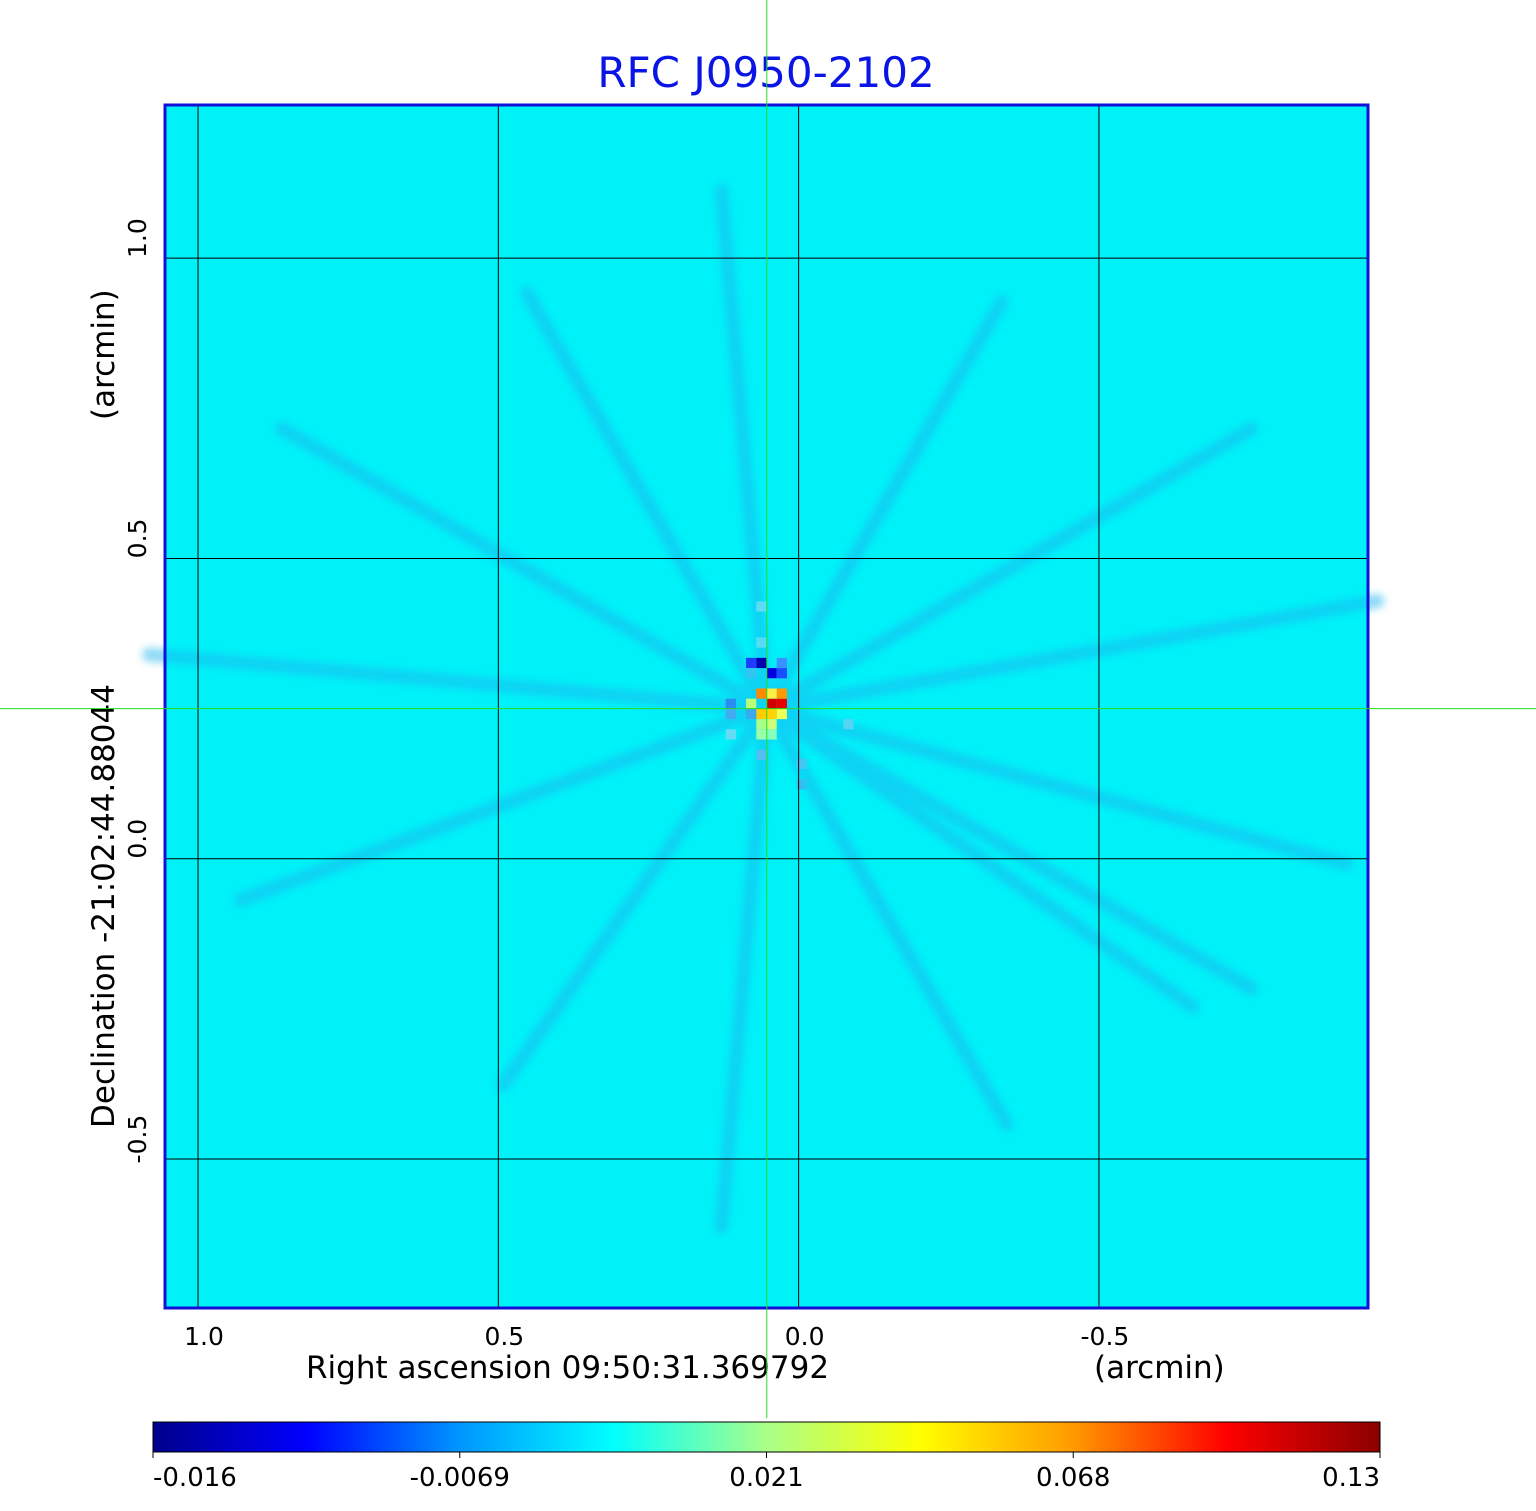  What do you see at coordinates (195, 1478) in the screenshot?
I see `colorbar-tick-label: -0.016` at bounding box center [195, 1478].